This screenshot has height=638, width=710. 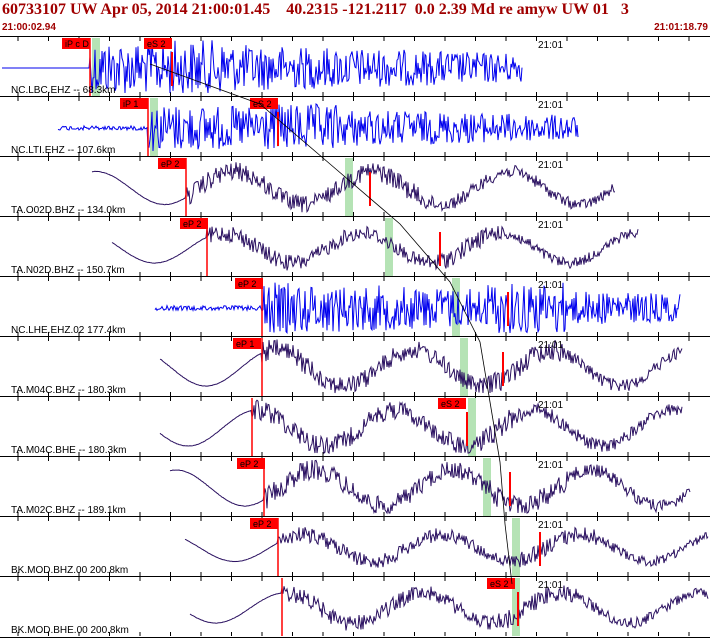 I want to click on channel-row: eP 2 21:01 NC.LHE.EHZ.02 177.4km, so click(x=355, y=306).